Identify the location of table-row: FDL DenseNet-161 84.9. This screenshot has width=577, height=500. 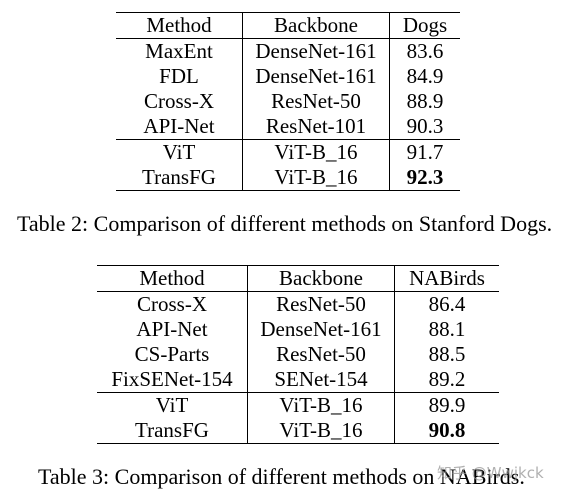
(288, 76).